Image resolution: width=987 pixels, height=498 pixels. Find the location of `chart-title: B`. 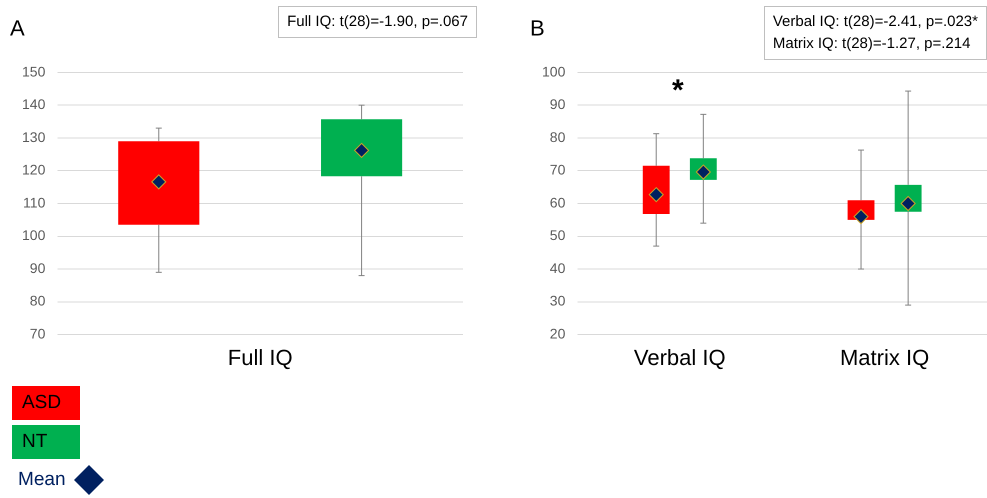

chart-title: B is located at coordinates (537, 27).